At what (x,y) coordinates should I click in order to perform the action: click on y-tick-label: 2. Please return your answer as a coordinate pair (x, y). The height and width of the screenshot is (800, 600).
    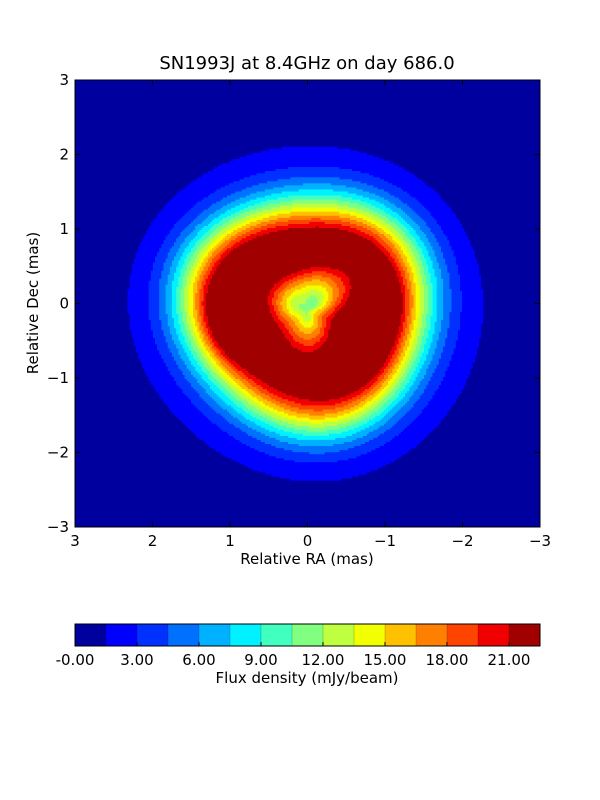
    Looking at the image, I should click on (64, 155).